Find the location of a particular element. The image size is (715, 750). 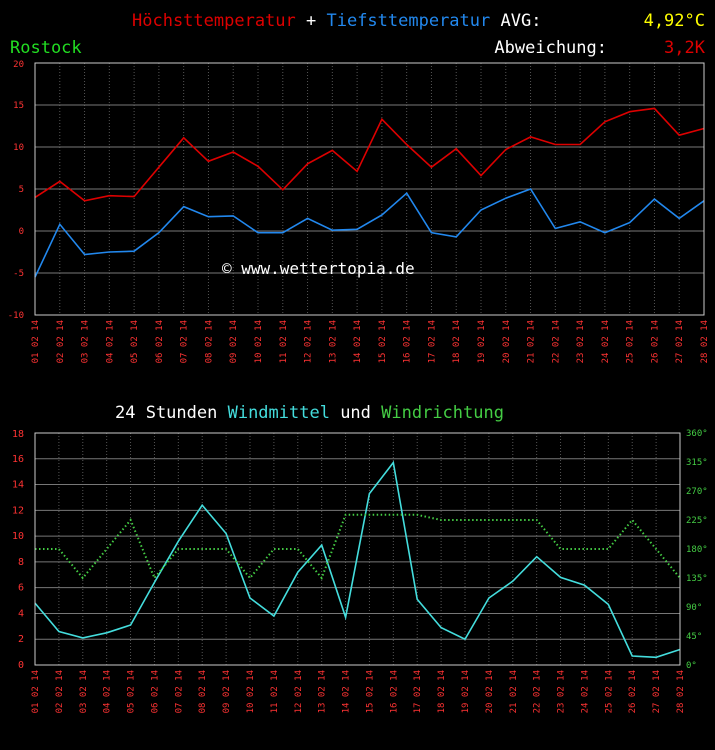

wind-y-right-tick-1: 45° is located at coordinates (694, 637).